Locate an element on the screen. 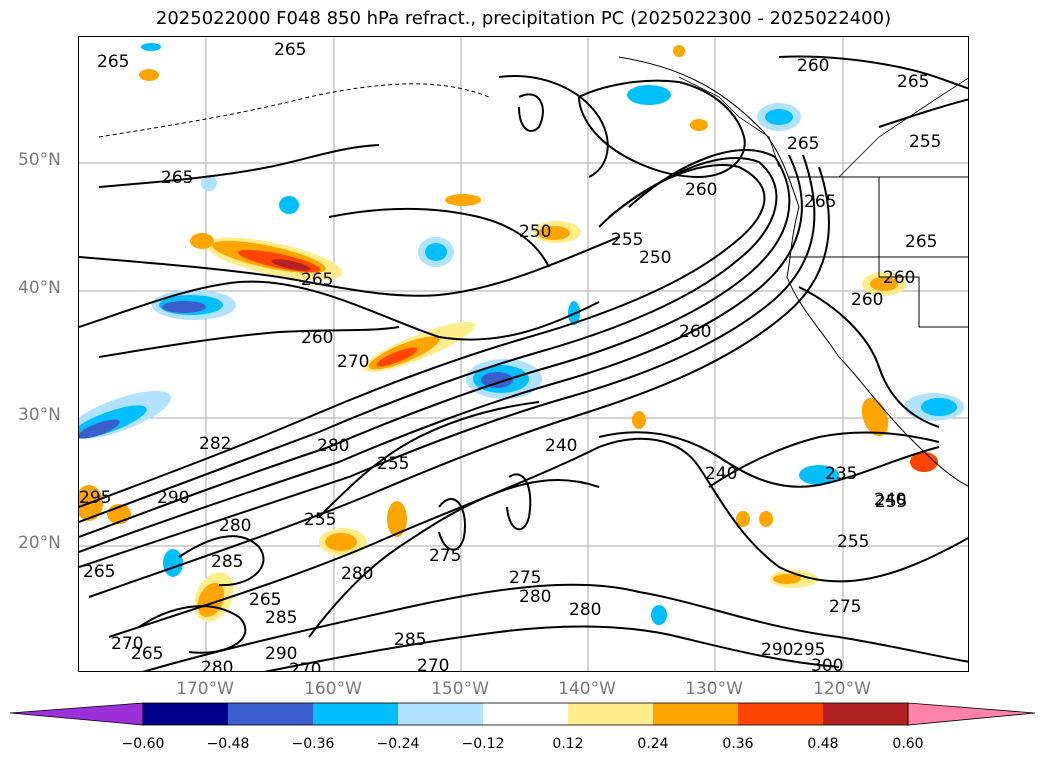 The width and height of the screenshot is (1047, 765). colorbar-tick: −0.60 is located at coordinates (143, 744).